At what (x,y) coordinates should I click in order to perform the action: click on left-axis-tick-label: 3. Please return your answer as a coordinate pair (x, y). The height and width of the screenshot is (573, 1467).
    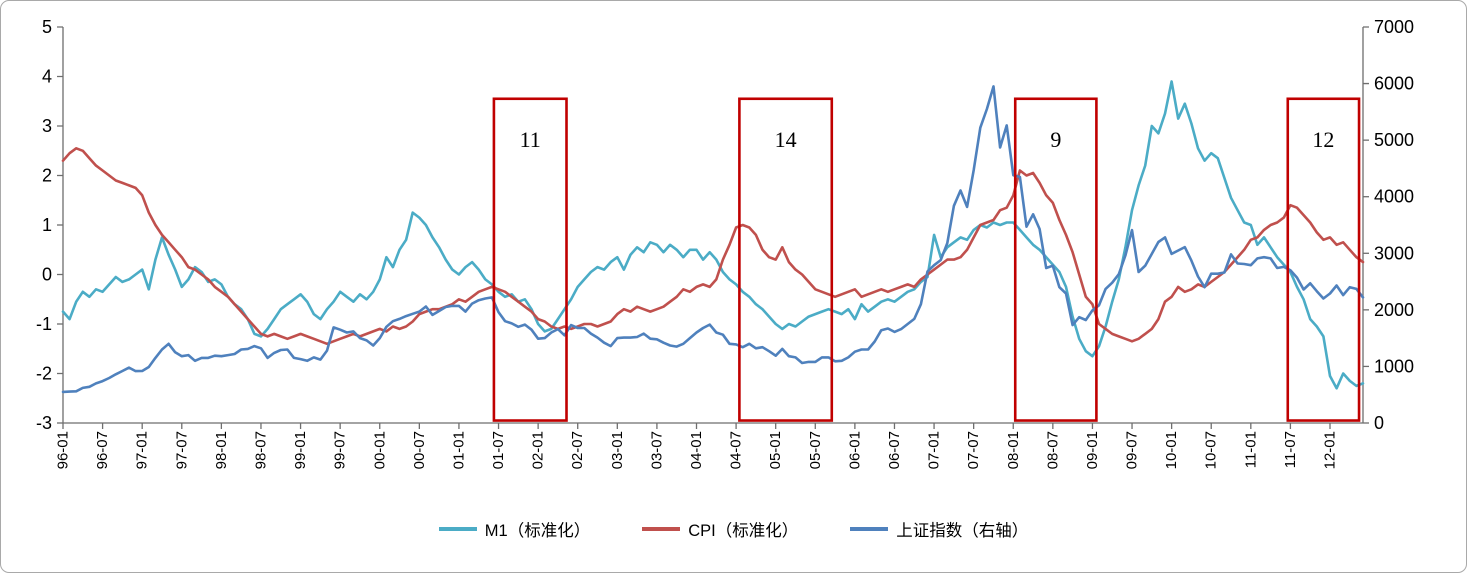
    Looking at the image, I should click on (47, 126).